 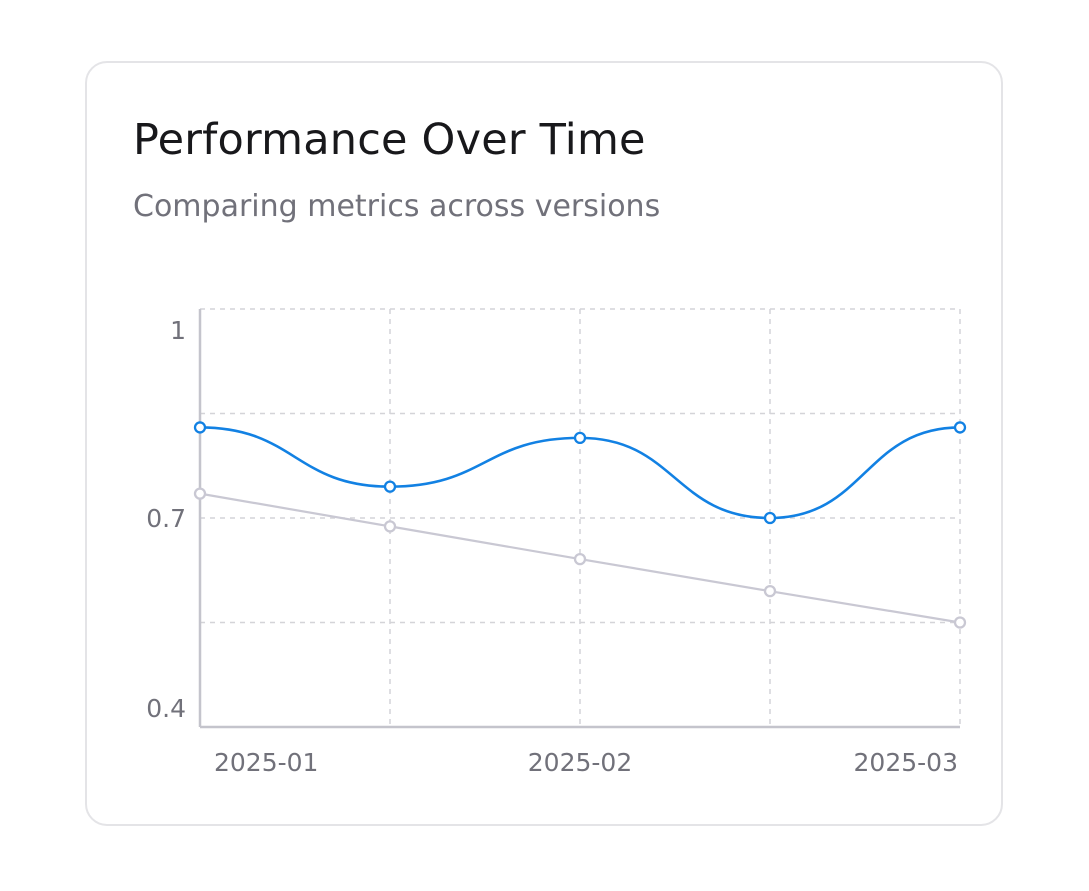 I want to click on x-tick-label: 2025-03, so click(x=906, y=762).